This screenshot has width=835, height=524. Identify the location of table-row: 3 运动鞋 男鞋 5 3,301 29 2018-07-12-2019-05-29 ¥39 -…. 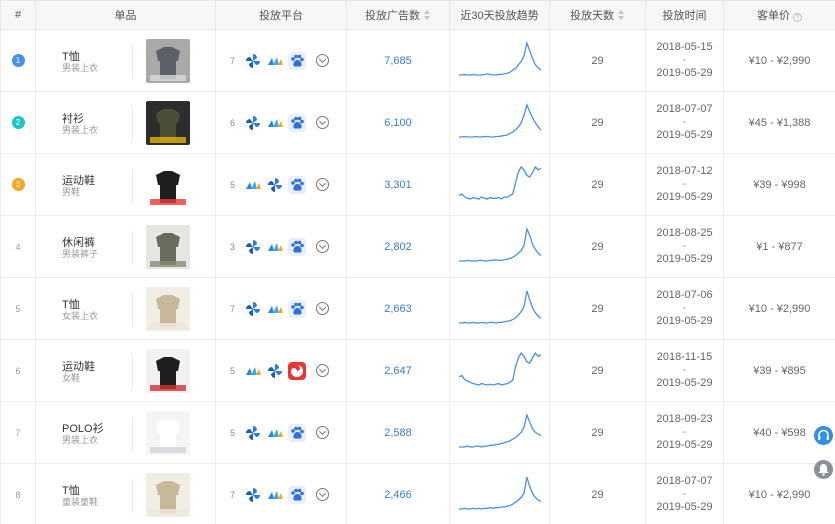
(417, 184).